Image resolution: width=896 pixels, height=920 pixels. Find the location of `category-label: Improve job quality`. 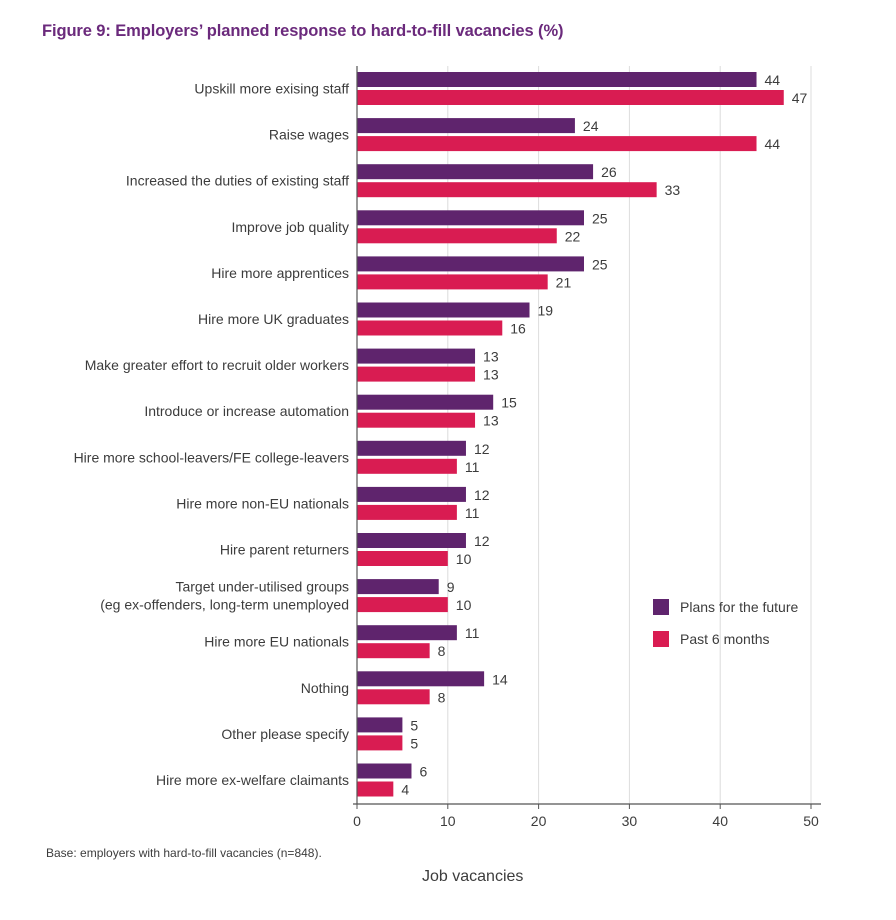

category-label: Improve job quality is located at coordinates (290, 227).